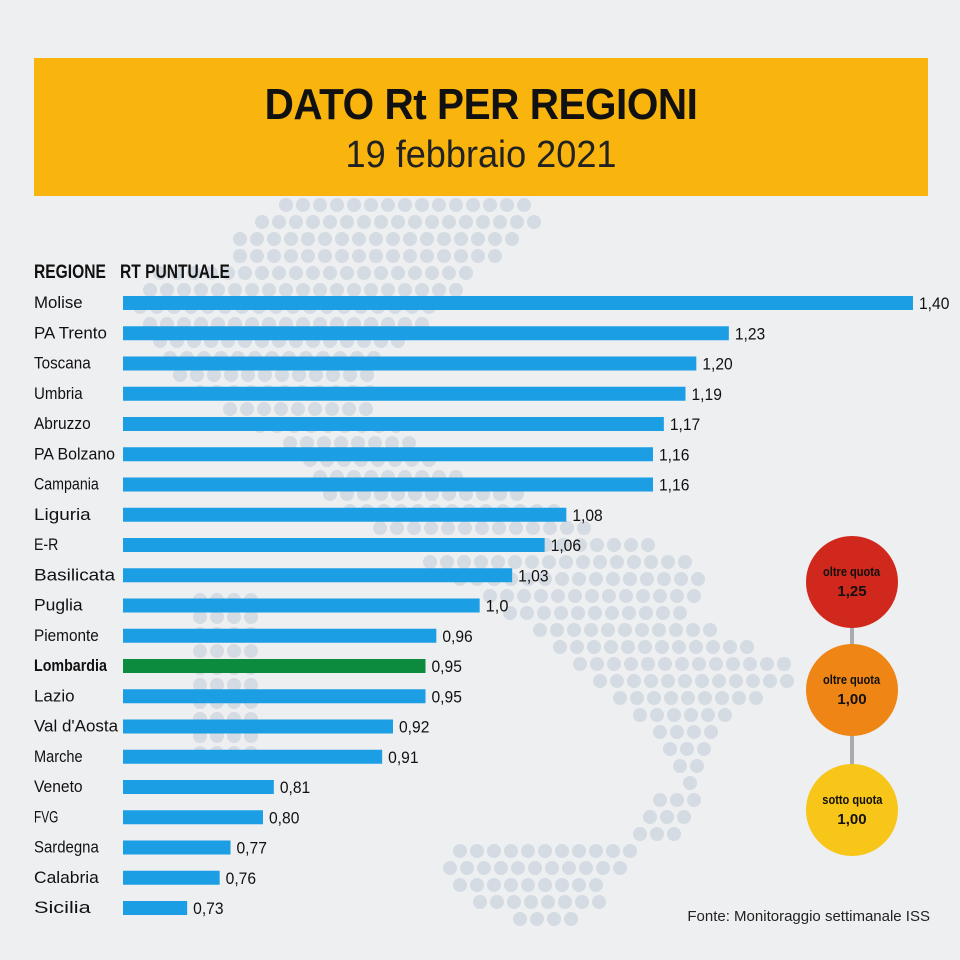 The image size is (960, 960). I want to click on value-label: 0,80, so click(284, 817).